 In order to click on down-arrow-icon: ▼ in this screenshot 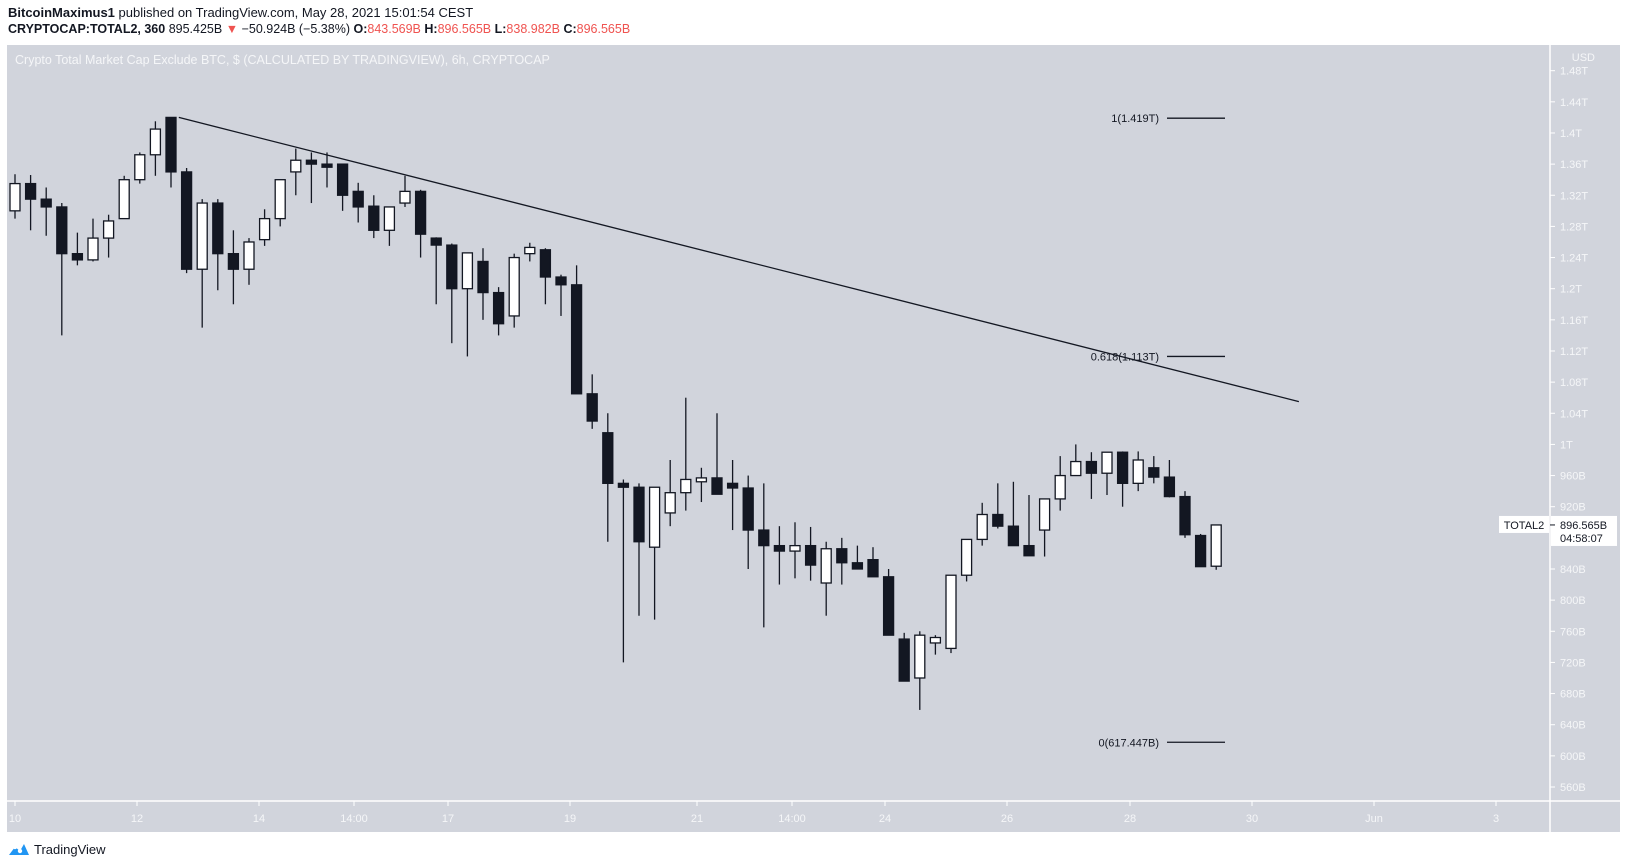, I will do `click(232, 29)`.